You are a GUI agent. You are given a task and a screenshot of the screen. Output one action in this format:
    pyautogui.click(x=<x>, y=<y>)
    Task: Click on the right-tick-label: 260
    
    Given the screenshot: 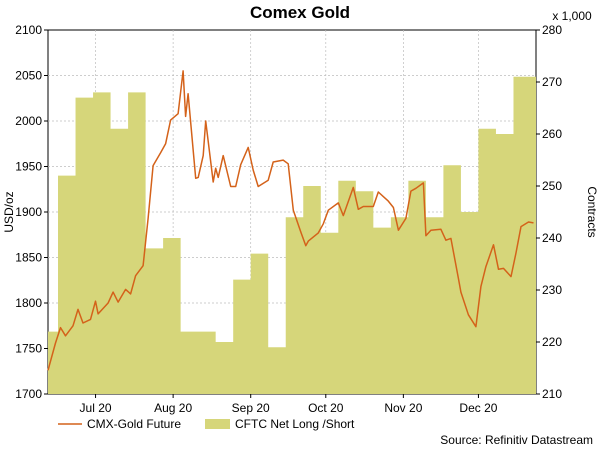 What is the action you would take?
    pyautogui.click(x=552, y=134)
    